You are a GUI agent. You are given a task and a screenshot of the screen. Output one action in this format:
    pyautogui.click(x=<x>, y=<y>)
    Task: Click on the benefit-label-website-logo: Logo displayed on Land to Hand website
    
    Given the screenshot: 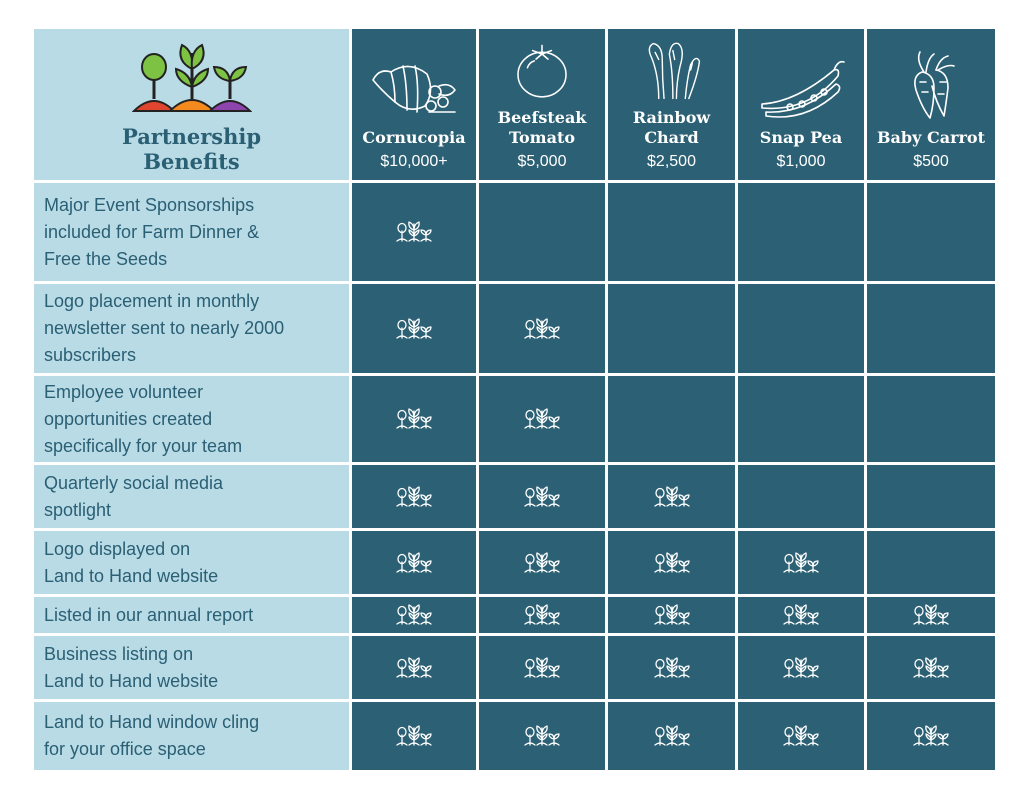 What is the action you would take?
    pyautogui.click(x=191, y=562)
    